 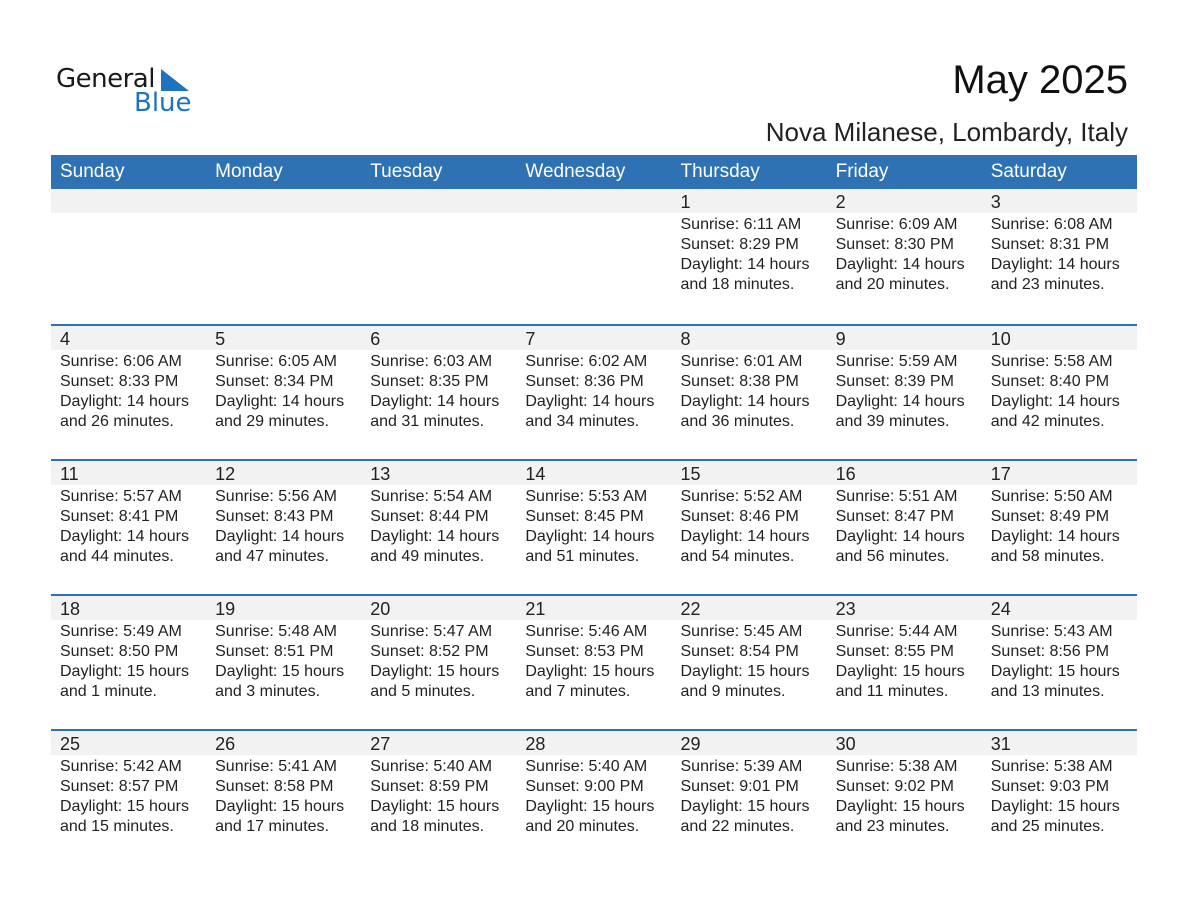 What do you see at coordinates (129, 256) in the screenshot?
I see `empty-day-cell` at bounding box center [129, 256].